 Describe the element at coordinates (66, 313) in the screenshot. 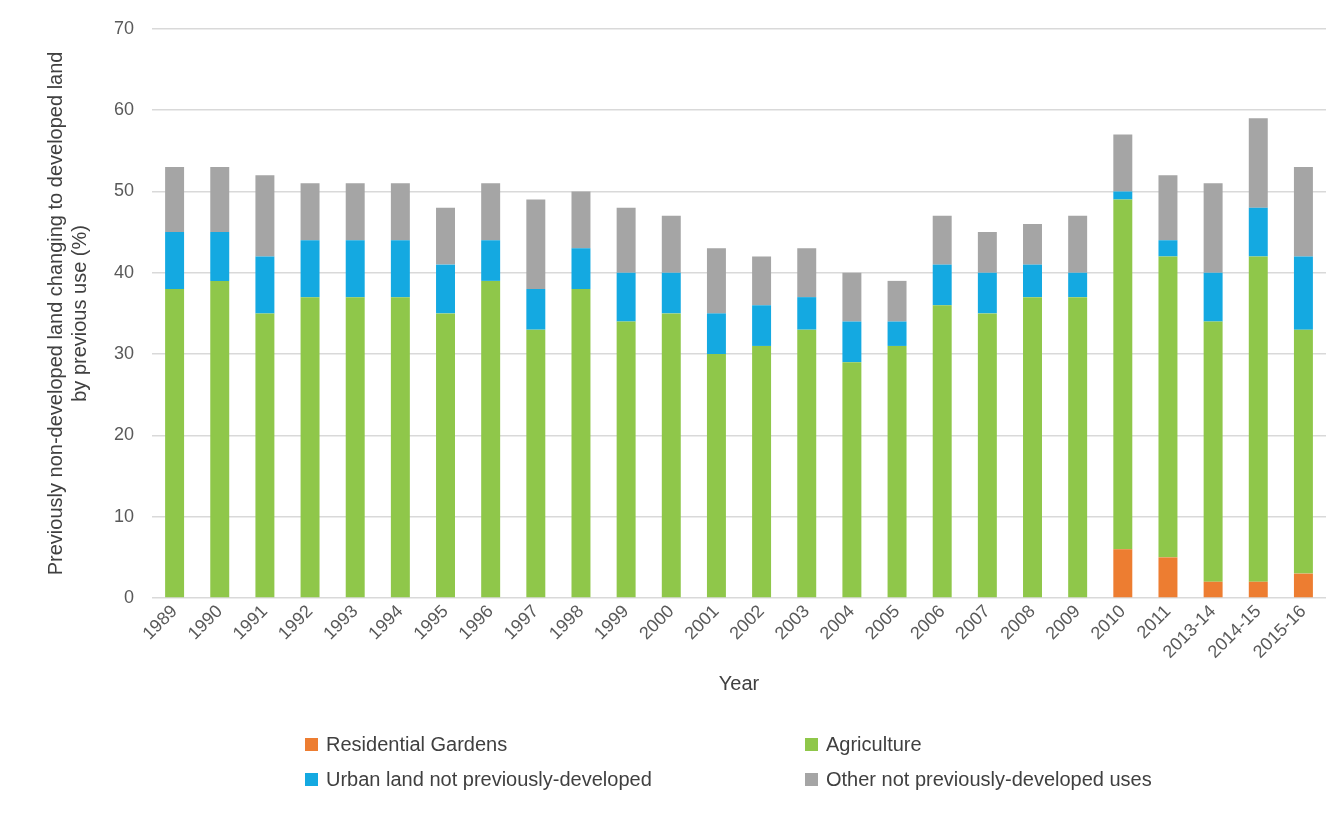

I see `y-axis-title: Previously non-developed land changing to developed land by previous use (%)` at that location.